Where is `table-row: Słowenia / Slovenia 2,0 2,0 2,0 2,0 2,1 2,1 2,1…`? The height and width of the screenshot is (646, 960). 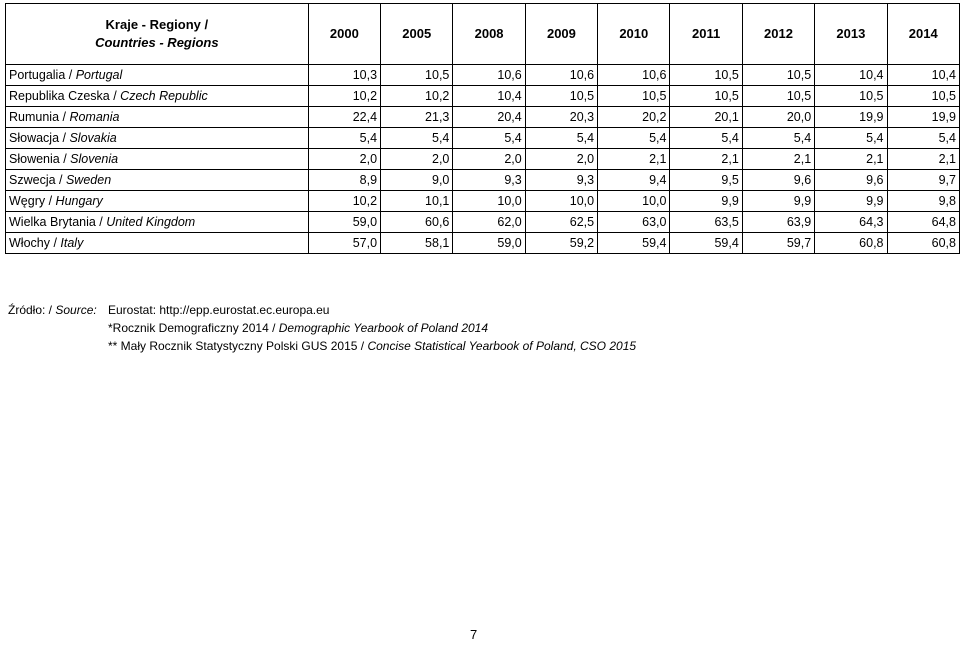 table-row: Słowenia / Slovenia 2,0 2,0 2,0 2,0 2,1 2,1 2,1… is located at coordinates (482, 159).